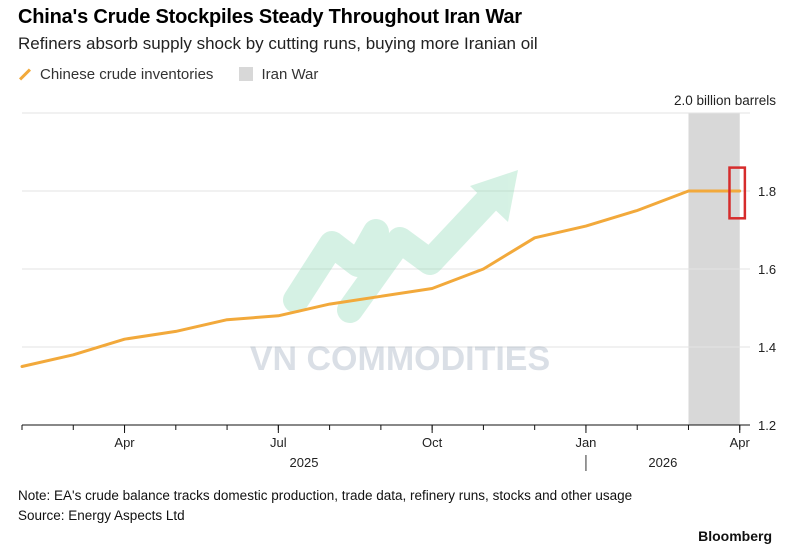 The image size is (800, 550). I want to click on legend-shade-swatch, so click(246, 74).